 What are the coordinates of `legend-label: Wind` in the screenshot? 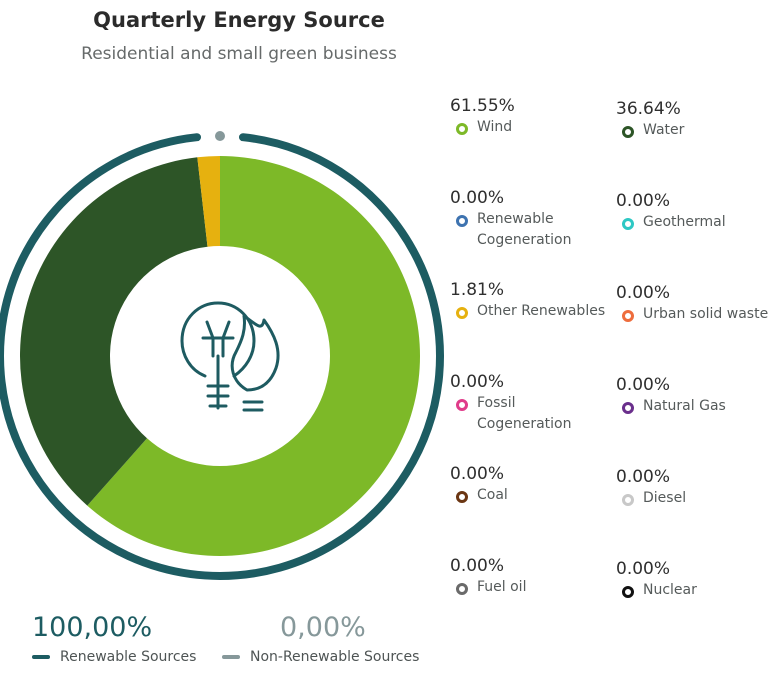 It's located at (495, 127).